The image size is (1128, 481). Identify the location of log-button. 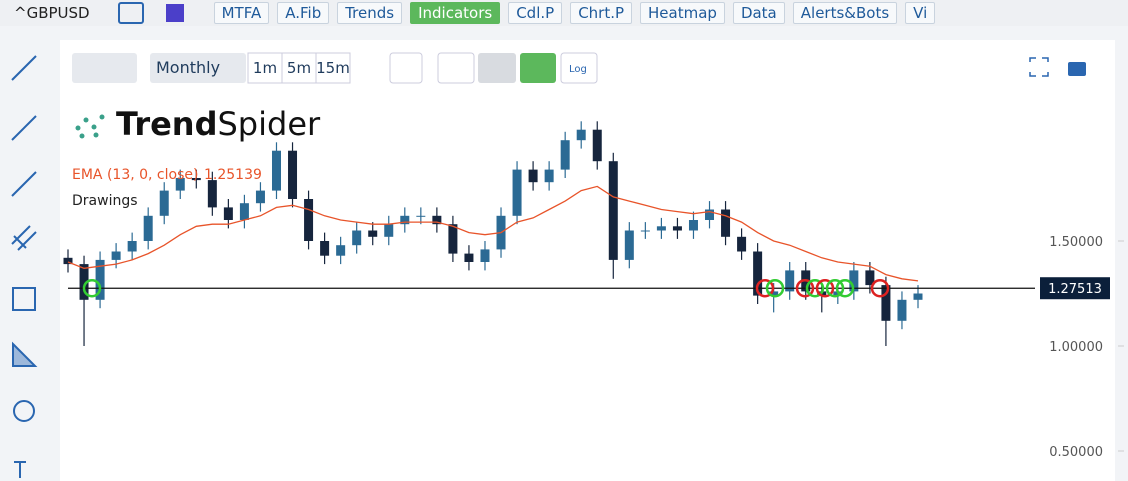
(579, 68).